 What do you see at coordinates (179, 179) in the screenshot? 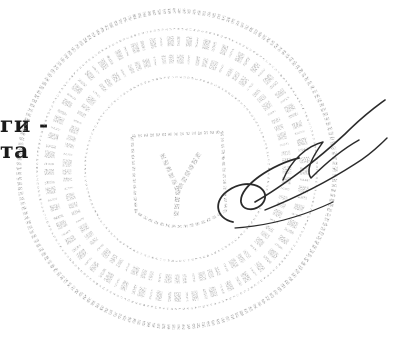
I see `seal-emblem-shield` at bounding box center [179, 179].